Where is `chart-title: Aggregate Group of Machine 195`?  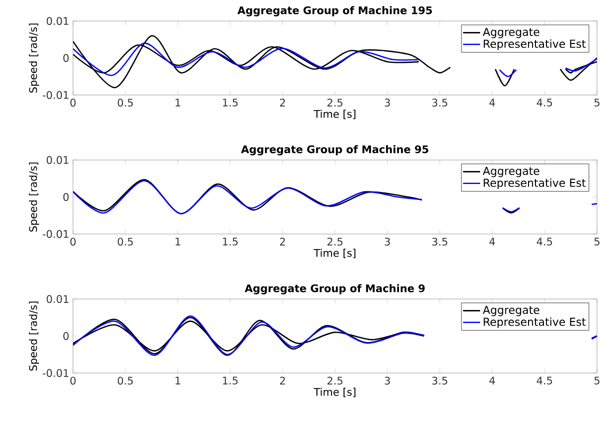 chart-title: Aggregate Group of Machine 195 is located at coordinates (334, 11).